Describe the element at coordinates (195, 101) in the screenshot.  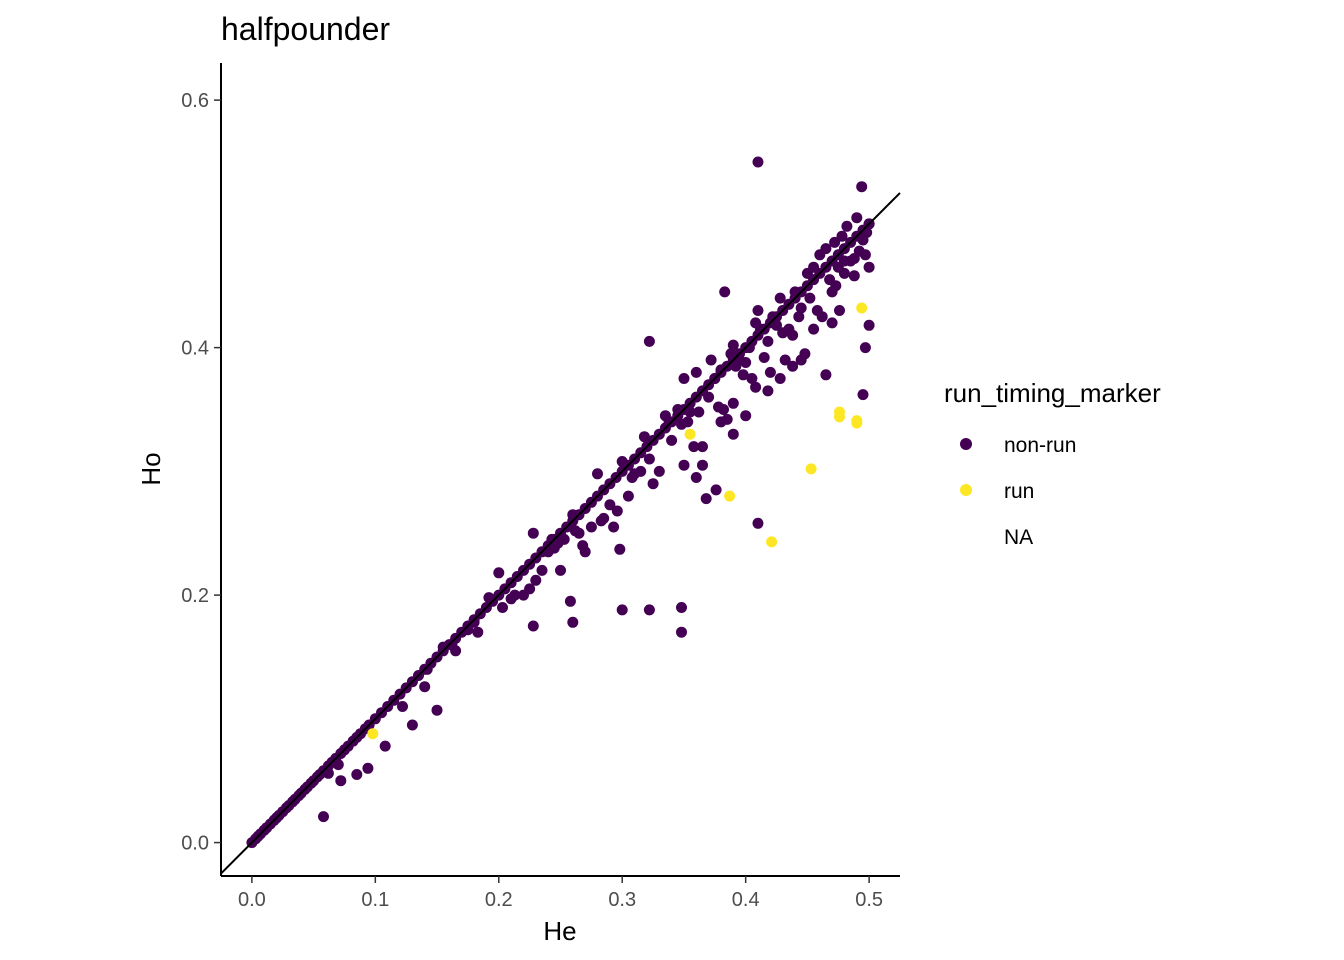
I see `y-tick-label: 0.6` at that location.